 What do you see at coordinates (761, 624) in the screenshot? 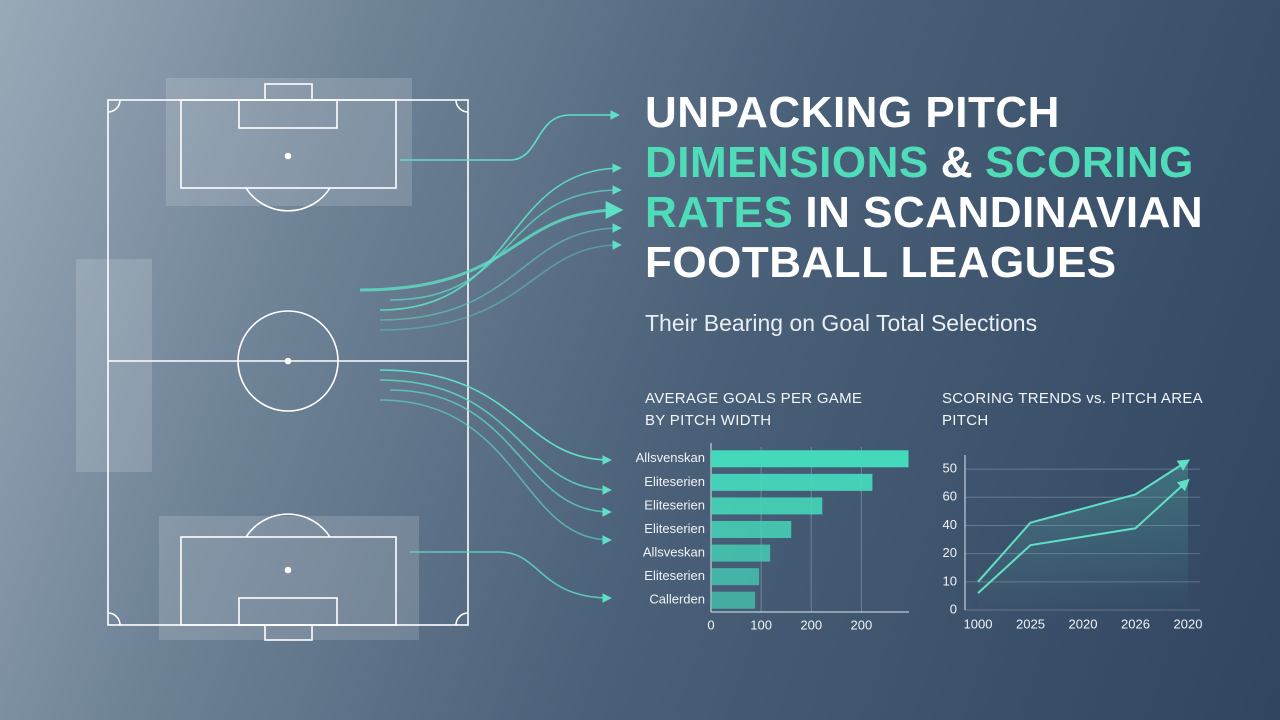
I see `x-tick-label: 100` at bounding box center [761, 624].